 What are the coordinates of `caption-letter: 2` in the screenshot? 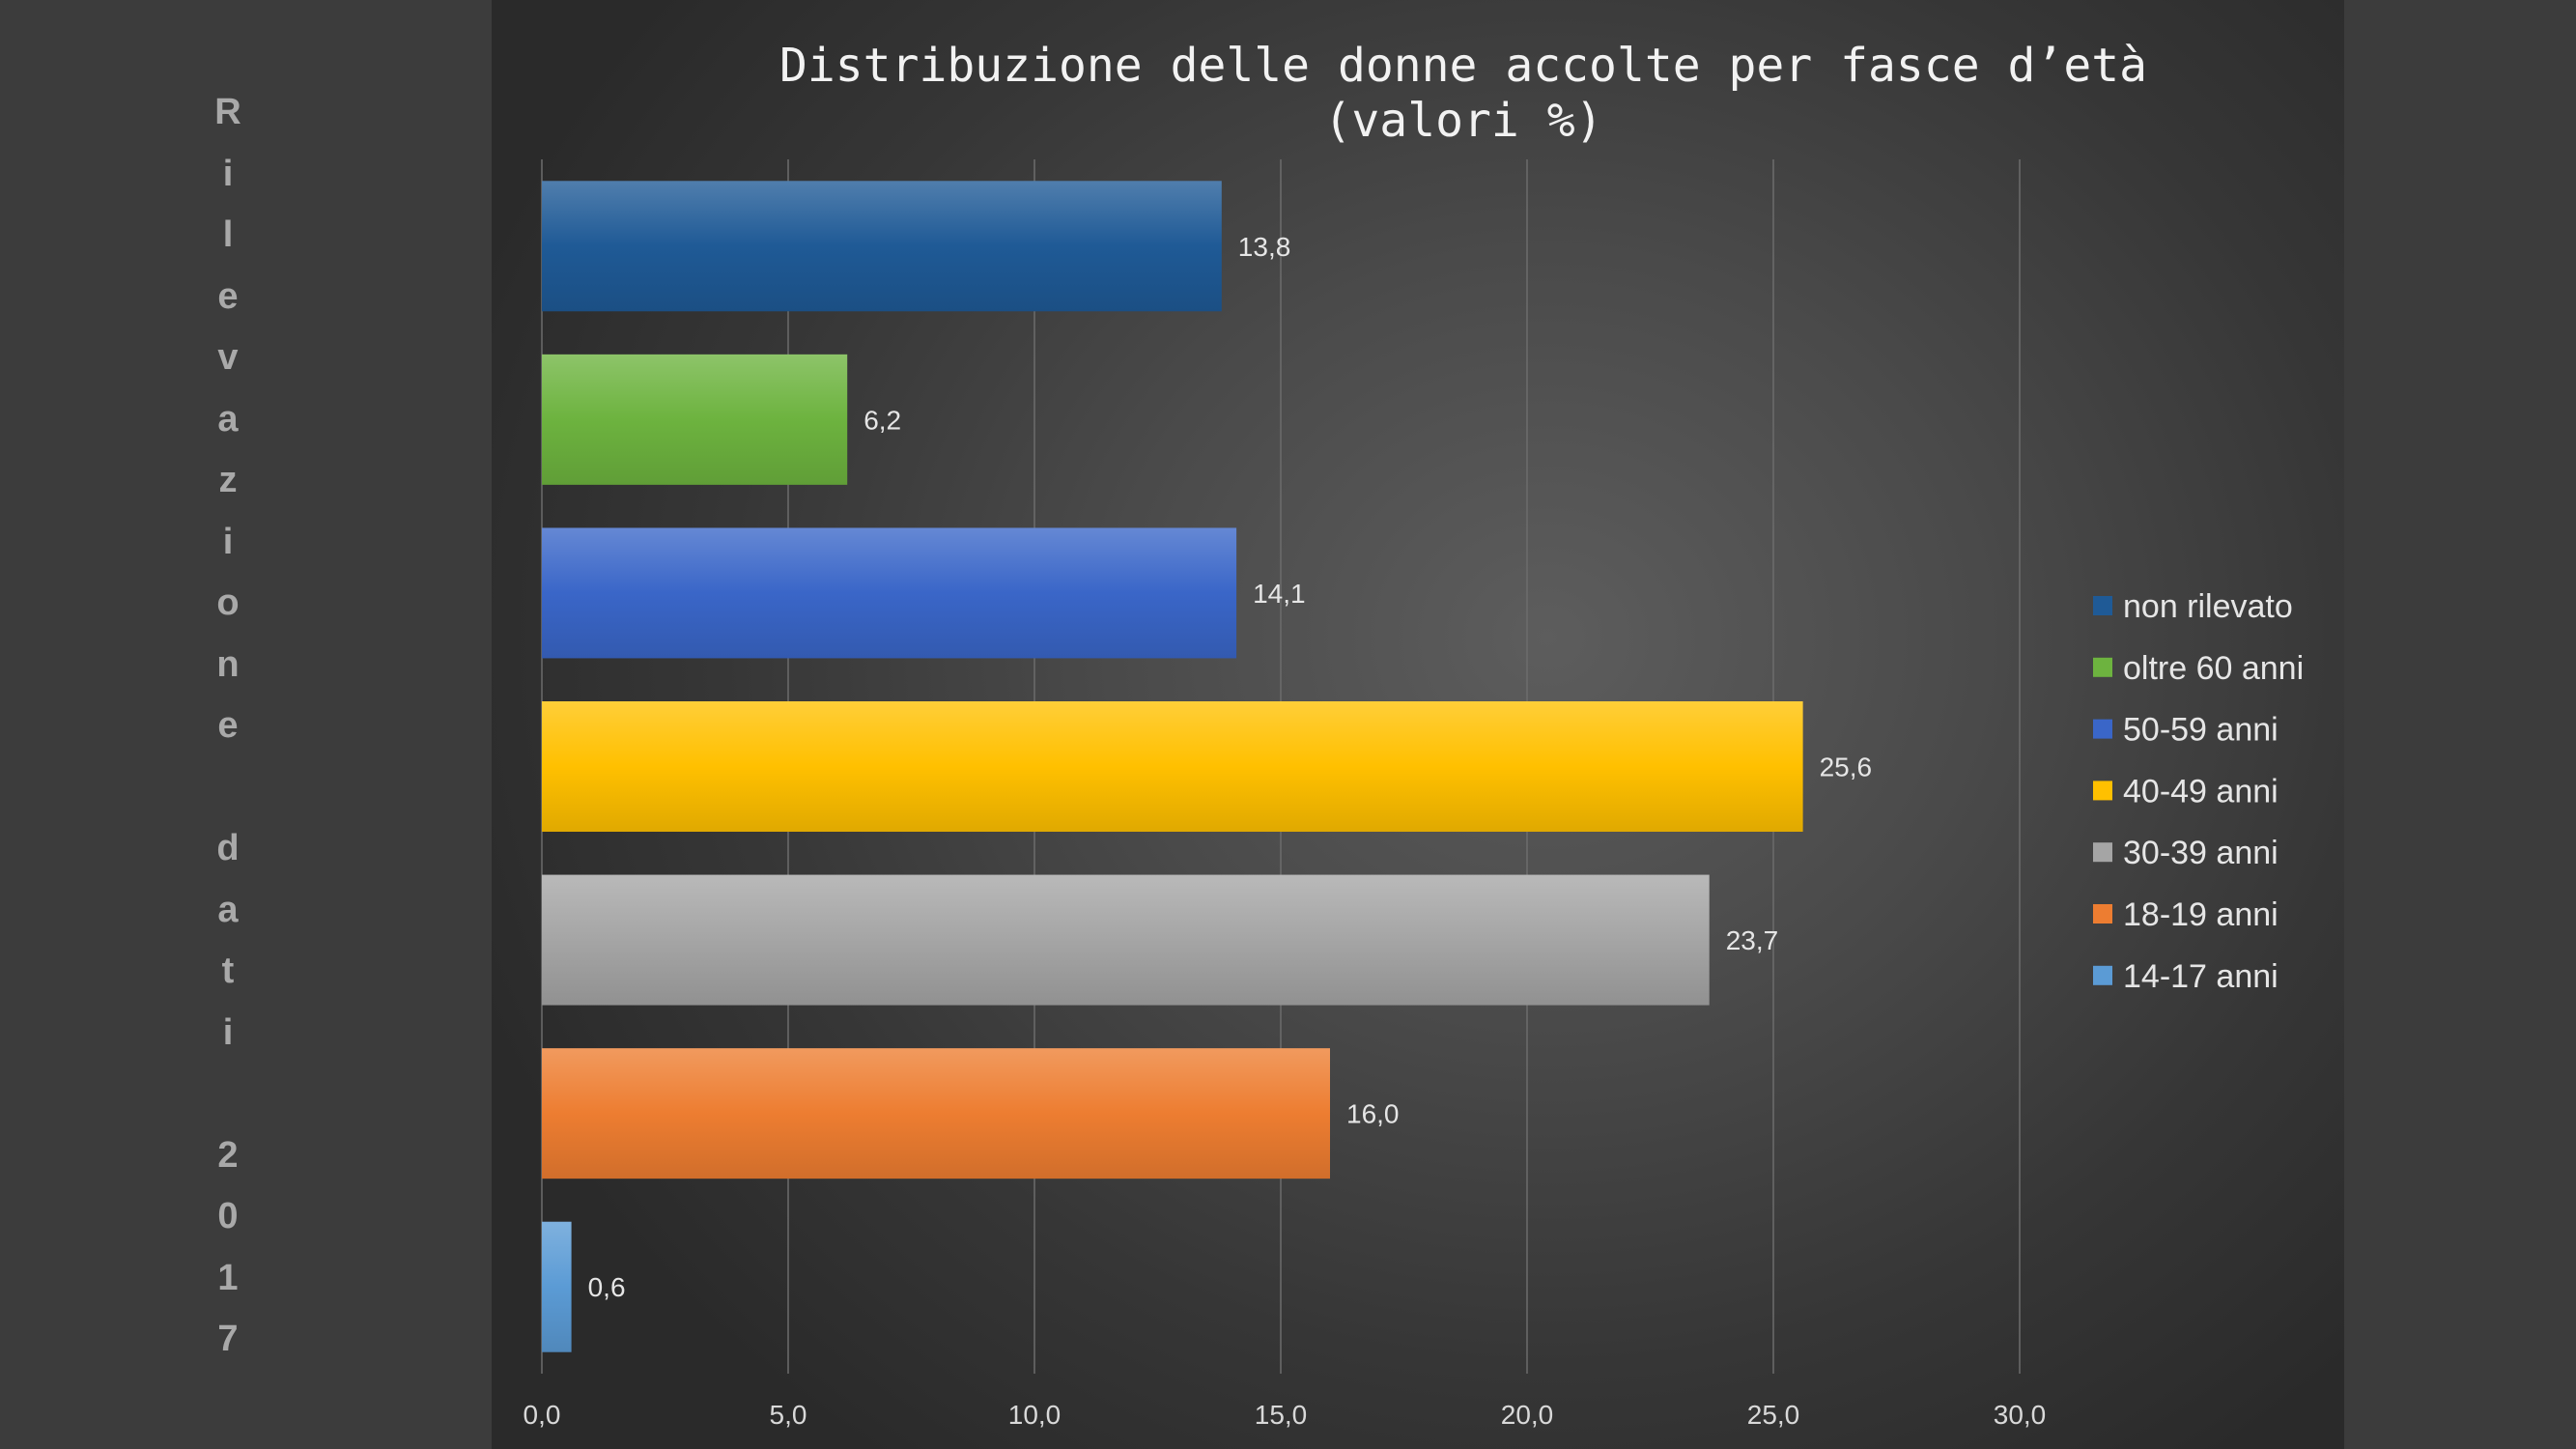 It's located at (228, 1155).